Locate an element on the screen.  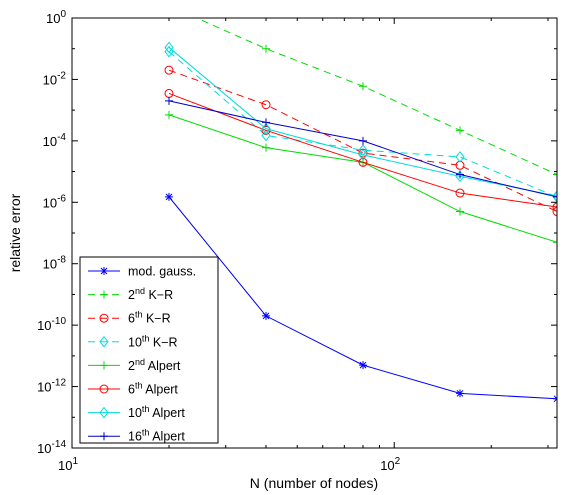
legend-item: 16th Alpert is located at coordinates (136, 436).